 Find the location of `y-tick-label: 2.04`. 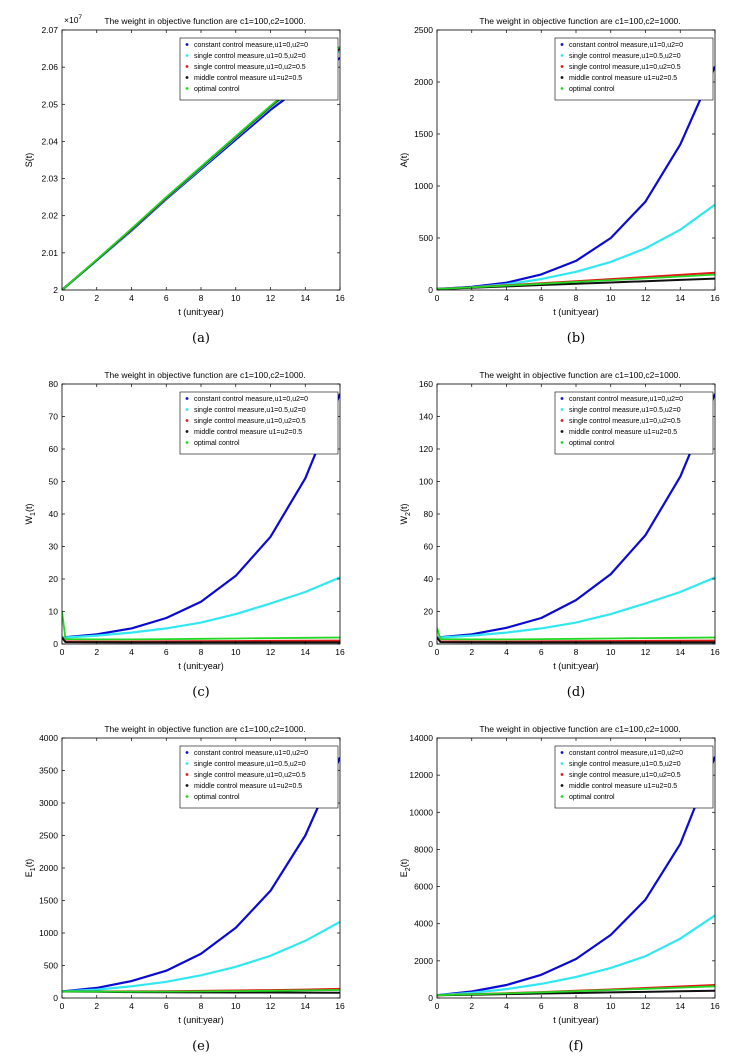

y-tick-label: 2.04 is located at coordinates (49, 141).